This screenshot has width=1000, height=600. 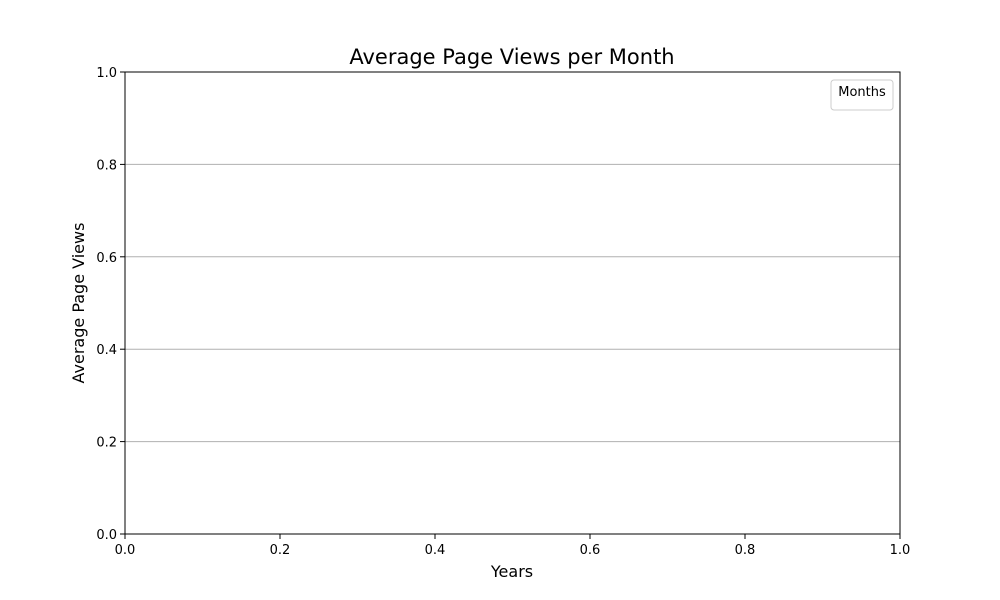 I want to click on chart-title: Average Page Views per Month, so click(x=511, y=57).